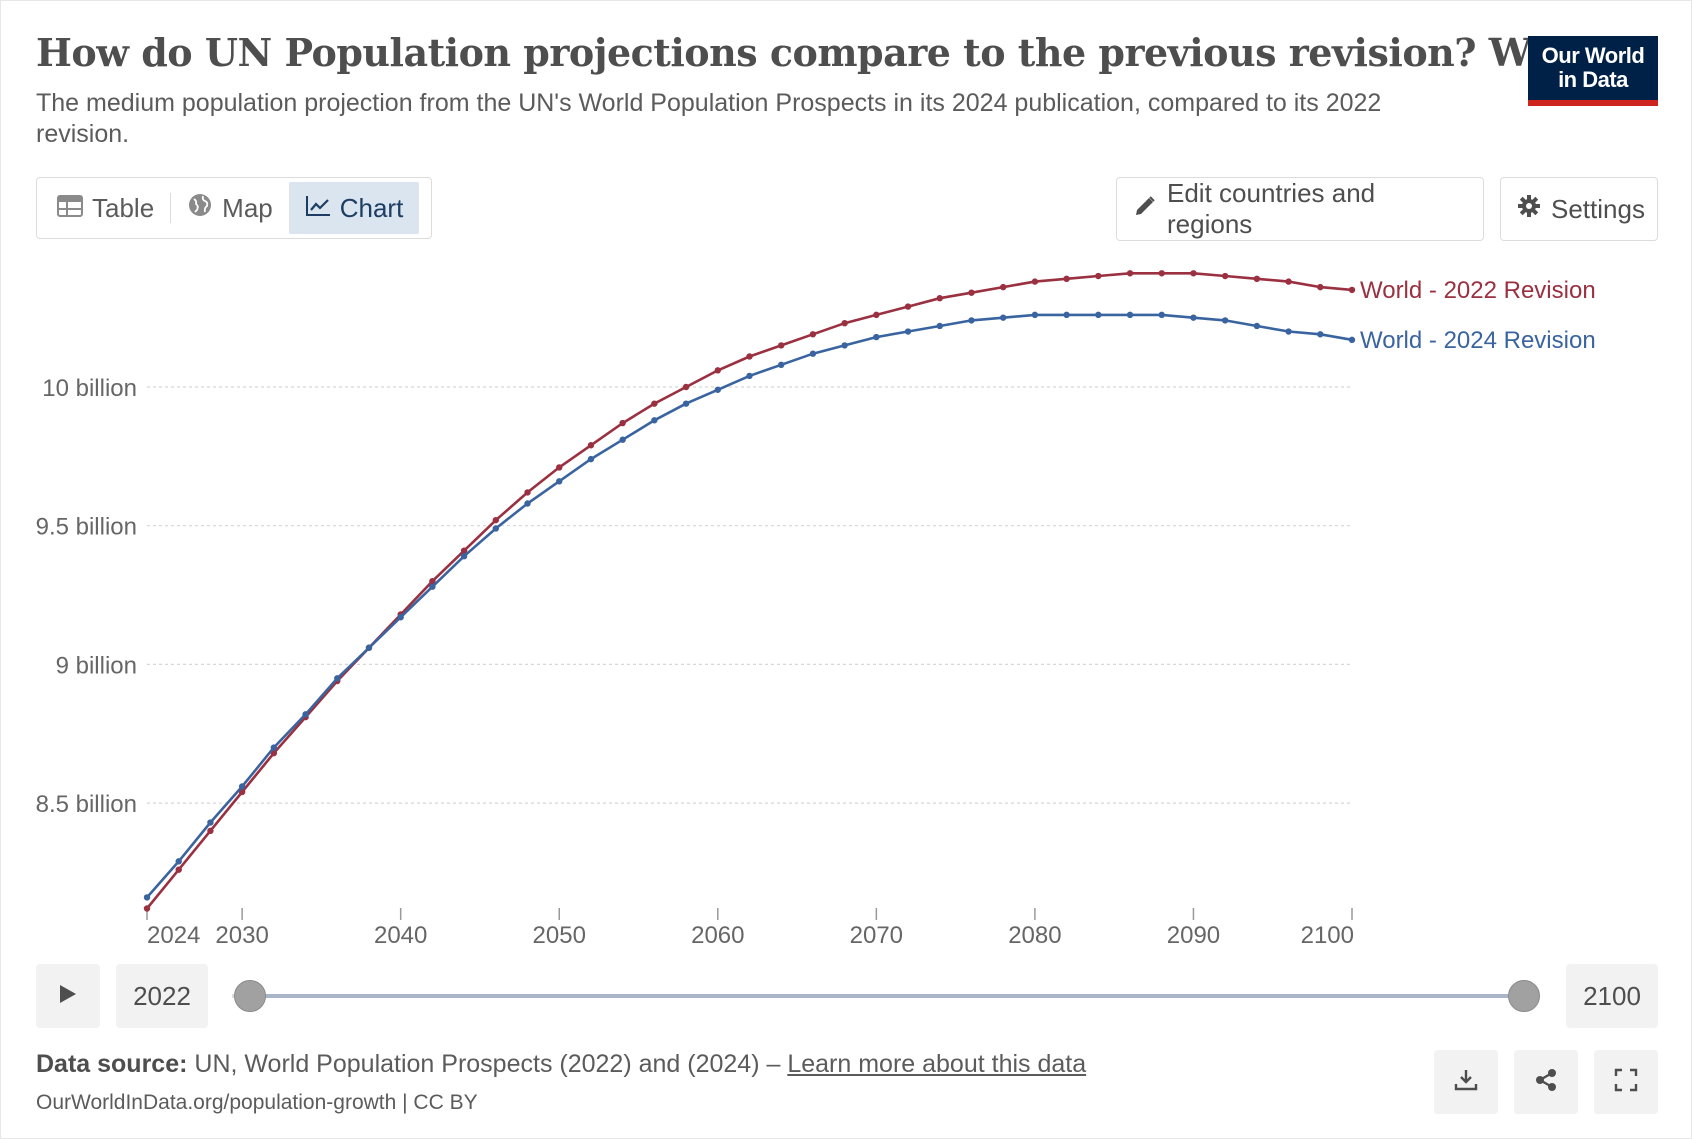  I want to click on pencil-icon, so click(1145, 209).